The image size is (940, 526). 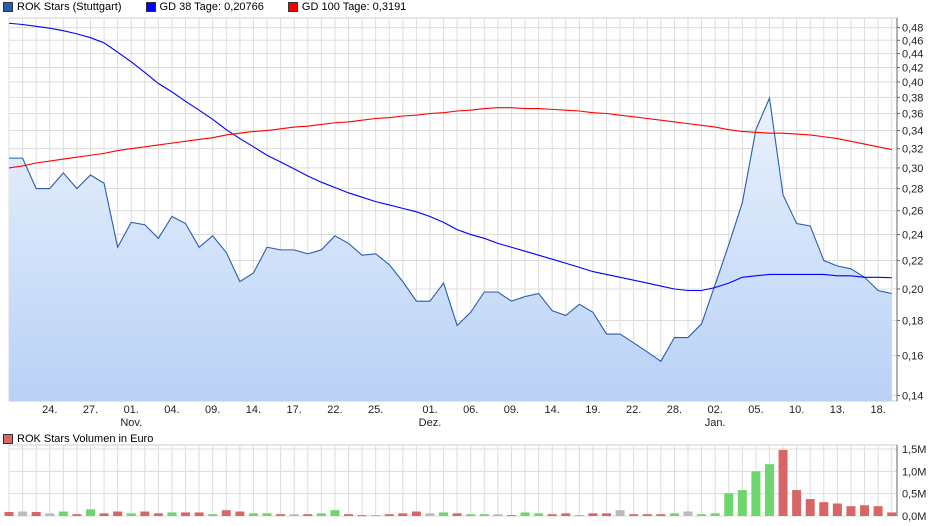 I want to click on y-tick-label: 0,36, so click(x=912, y=114).